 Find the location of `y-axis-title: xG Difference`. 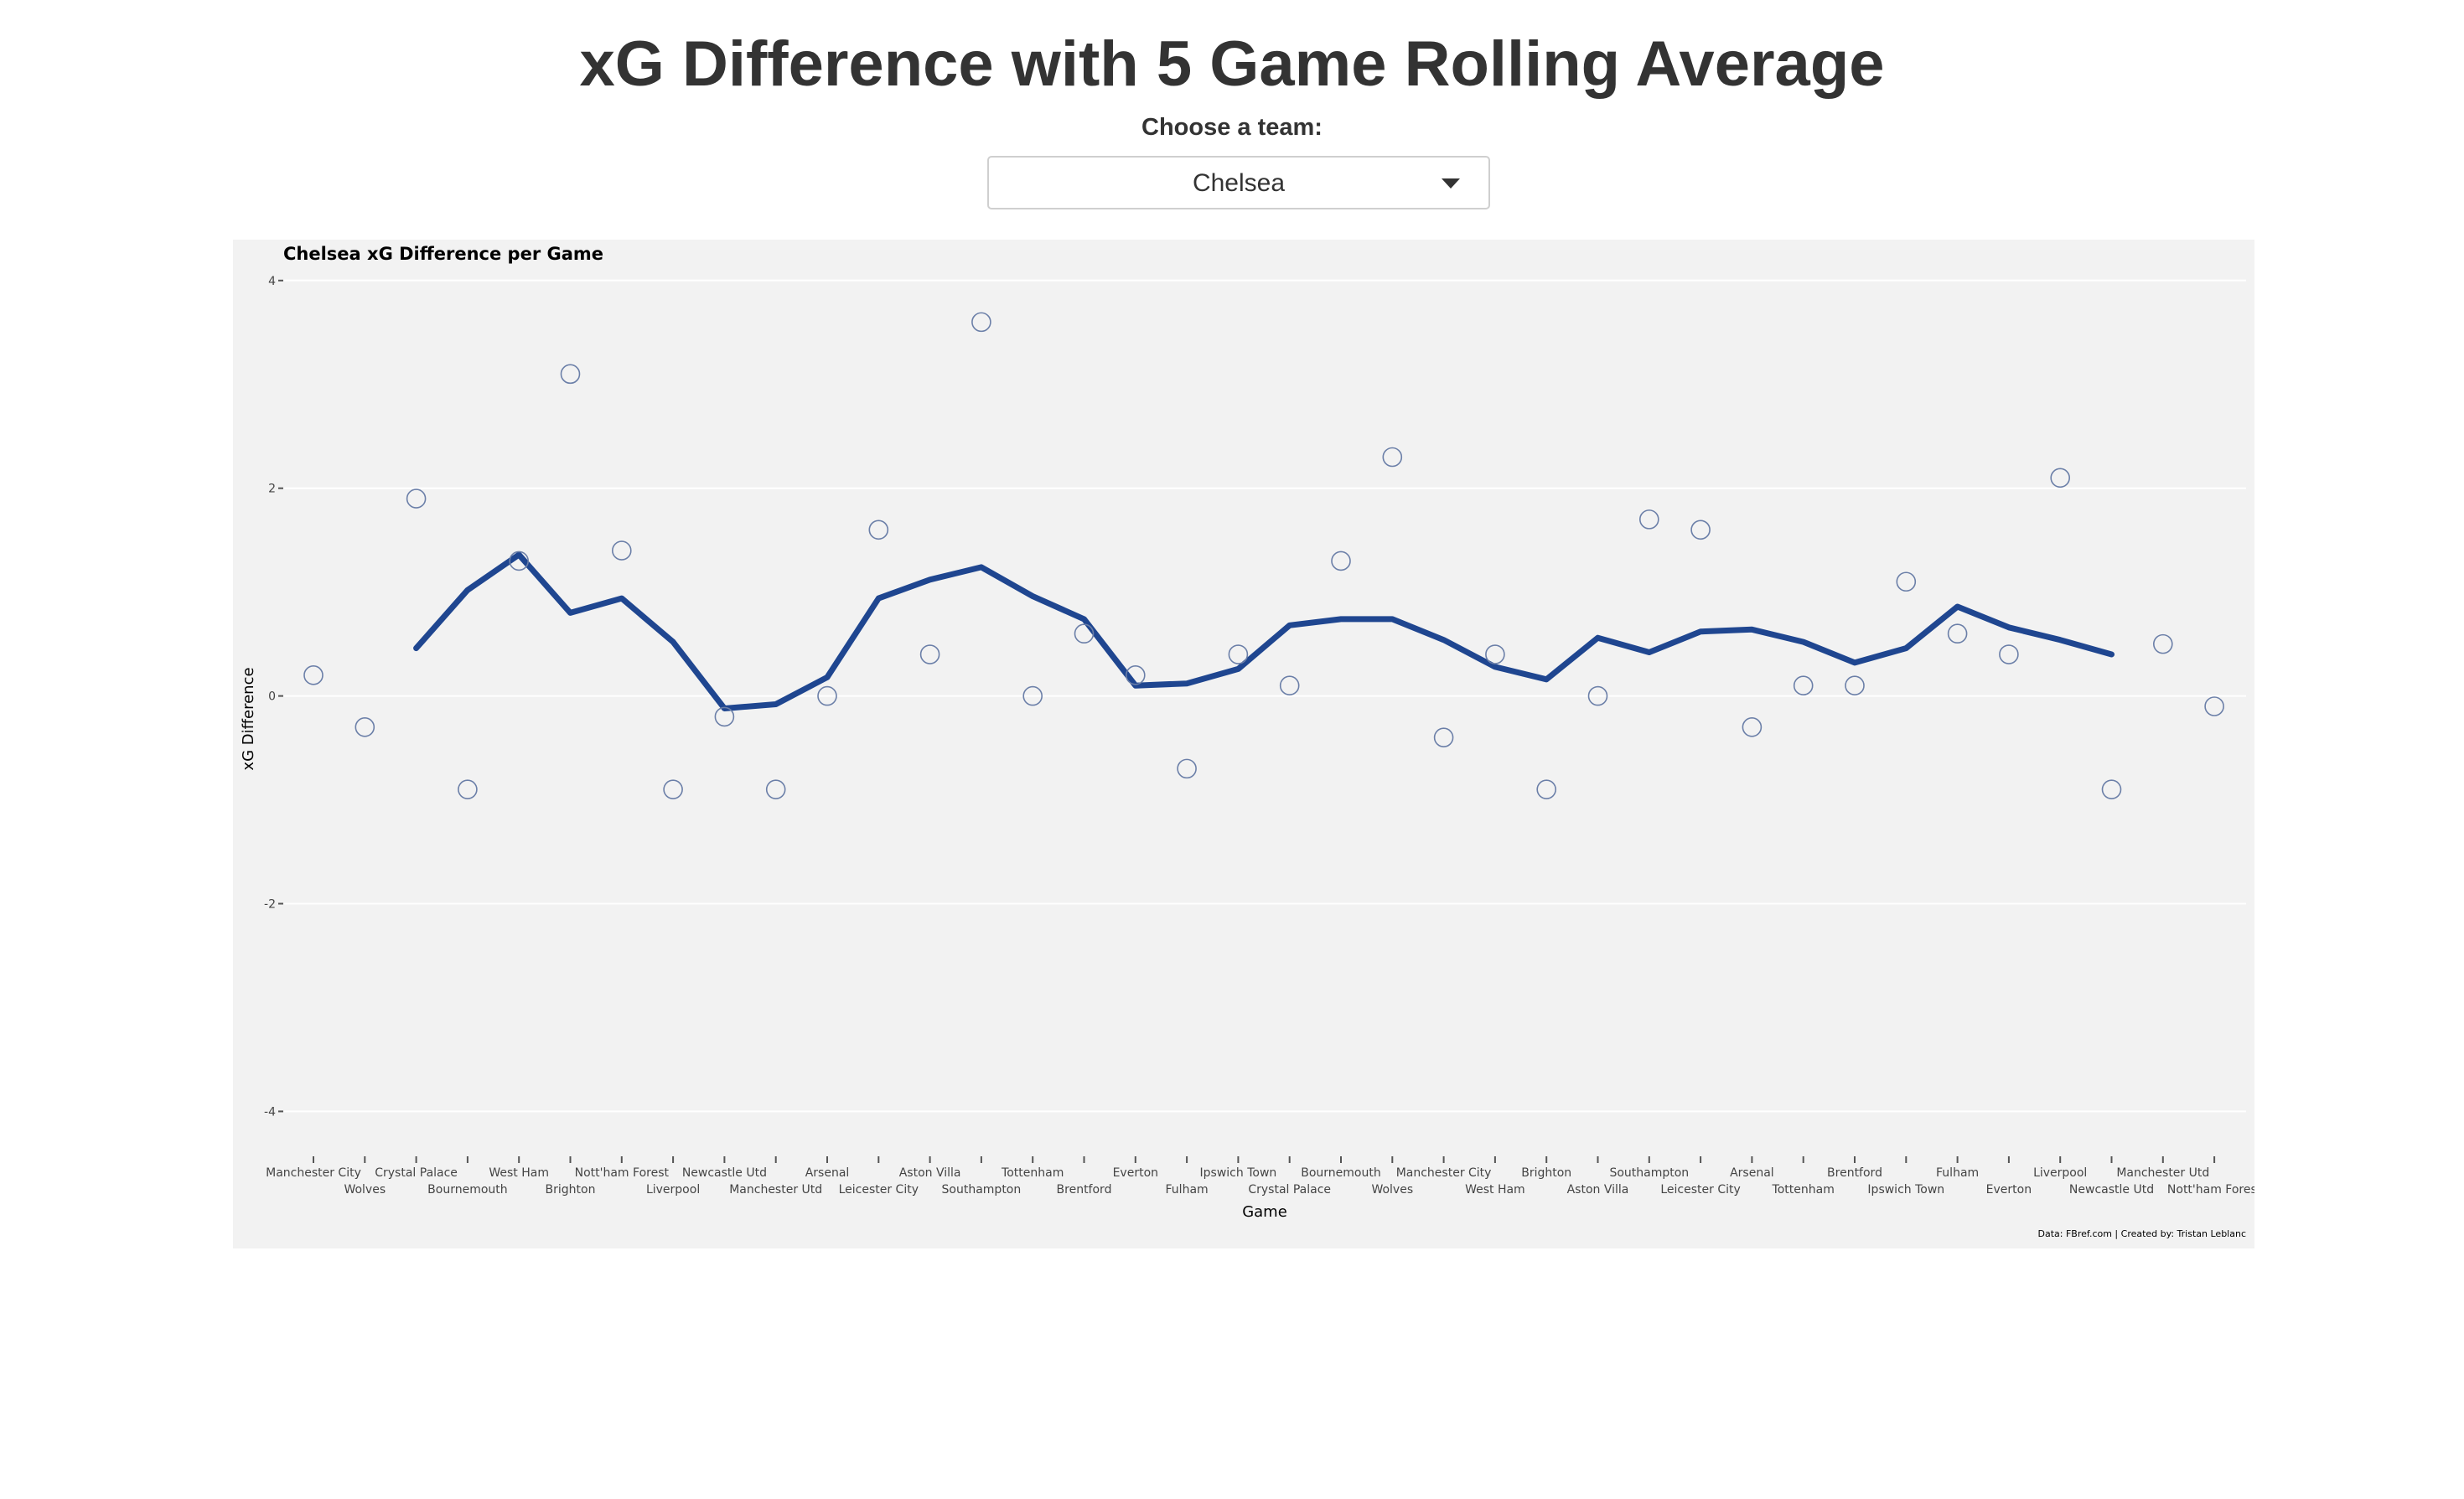

y-axis-title: xG Difference is located at coordinates (248, 718).